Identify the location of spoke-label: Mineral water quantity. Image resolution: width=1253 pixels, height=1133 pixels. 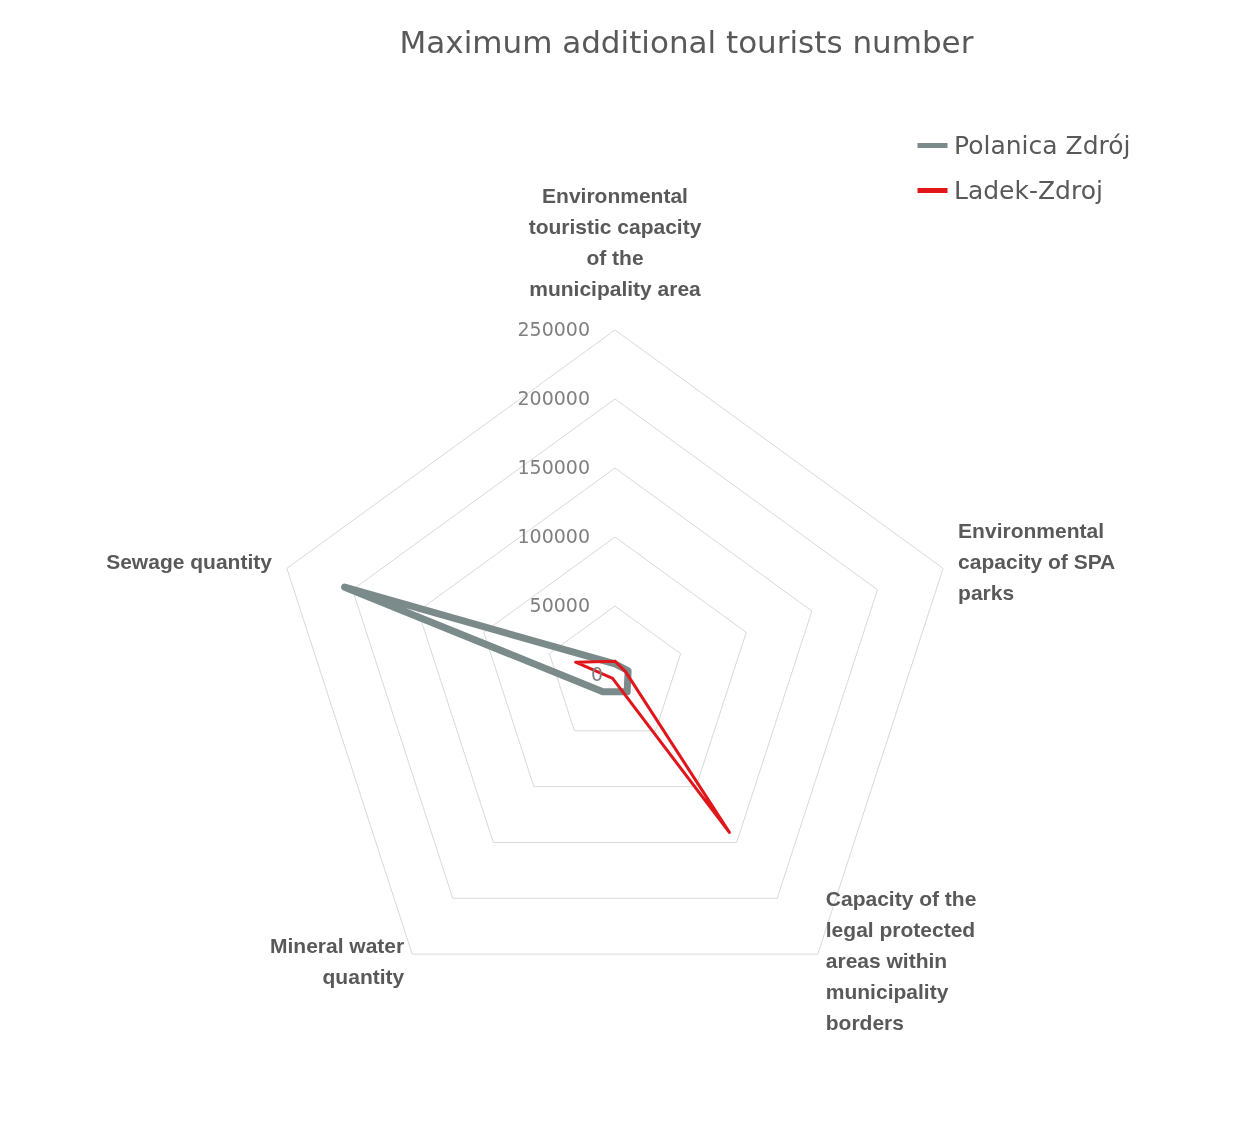
(337, 961).